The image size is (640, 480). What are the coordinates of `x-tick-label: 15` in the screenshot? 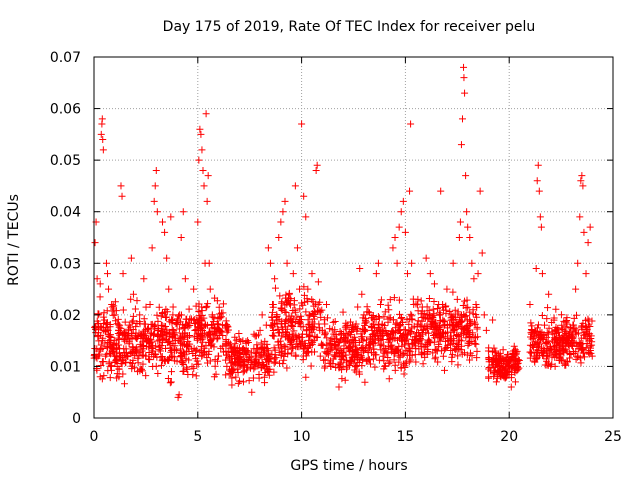 It's located at (405, 437).